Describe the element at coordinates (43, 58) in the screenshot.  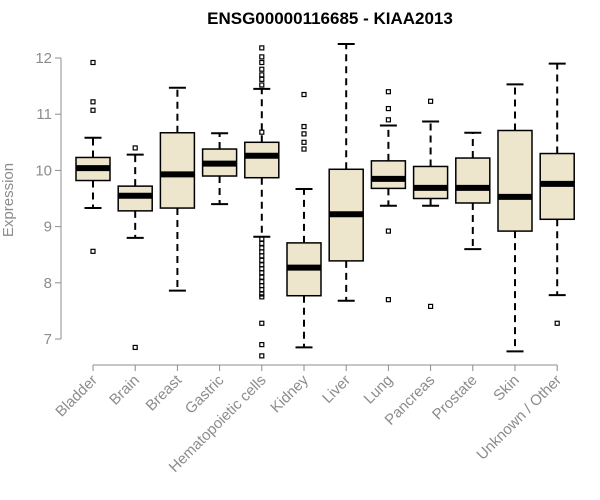
I see `y-tick-label: 12` at that location.